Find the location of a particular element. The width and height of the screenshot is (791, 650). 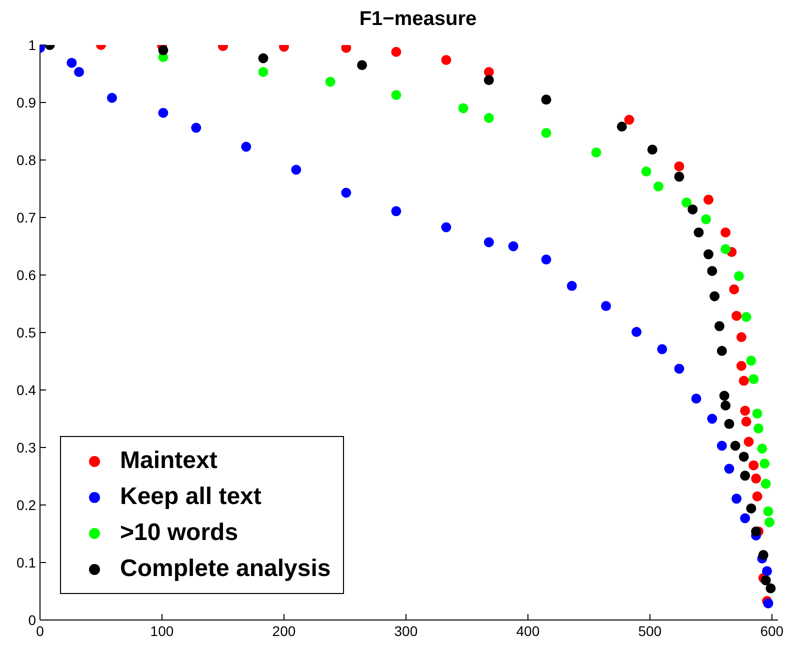

y-tick-label: 0.8 is located at coordinates (26, 160).